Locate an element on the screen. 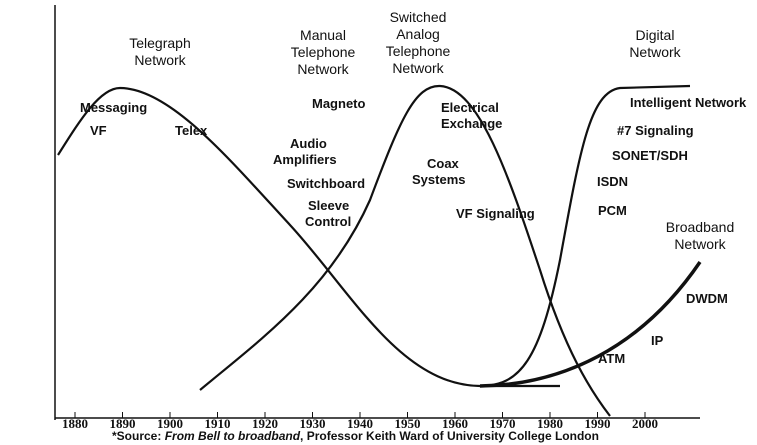 The height and width of the screenshot is (445, 757). era-label: Digital is located at coordinates (655, 35).